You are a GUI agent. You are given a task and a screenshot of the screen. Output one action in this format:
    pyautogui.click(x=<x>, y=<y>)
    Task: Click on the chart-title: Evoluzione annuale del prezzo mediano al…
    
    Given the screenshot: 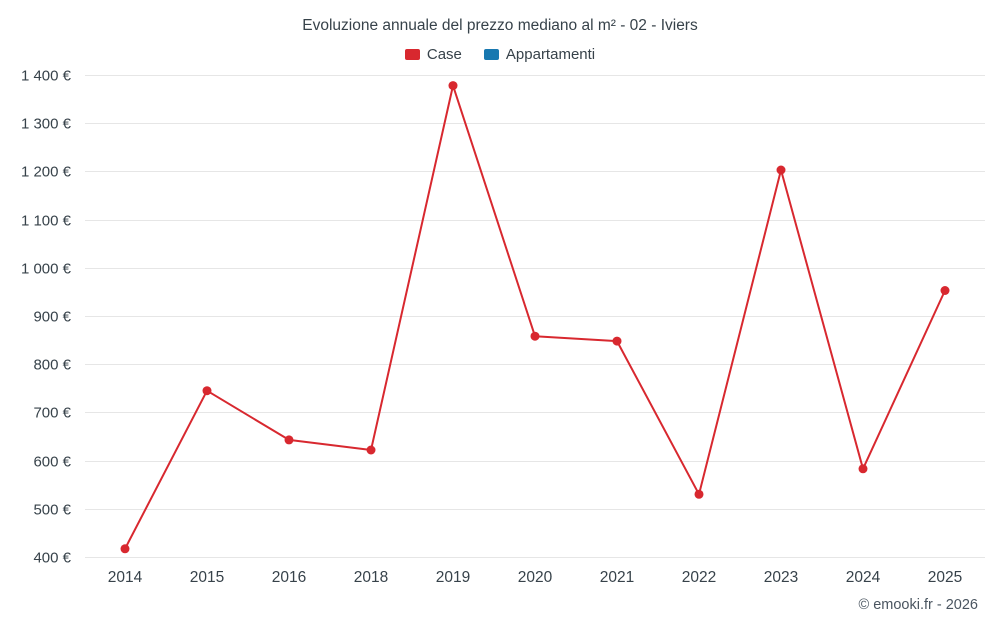 What is the action you would take?
    pyautogui.click(x=500, y=25)
    